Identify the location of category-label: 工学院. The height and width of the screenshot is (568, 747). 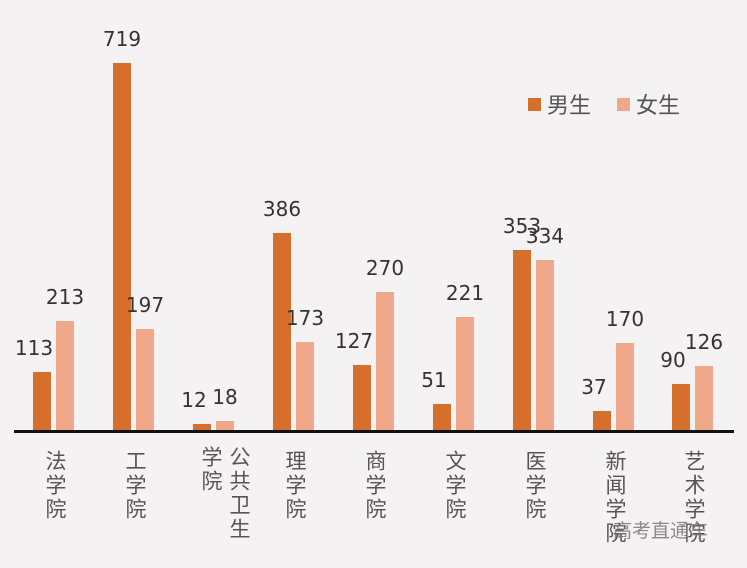
(135, 486).